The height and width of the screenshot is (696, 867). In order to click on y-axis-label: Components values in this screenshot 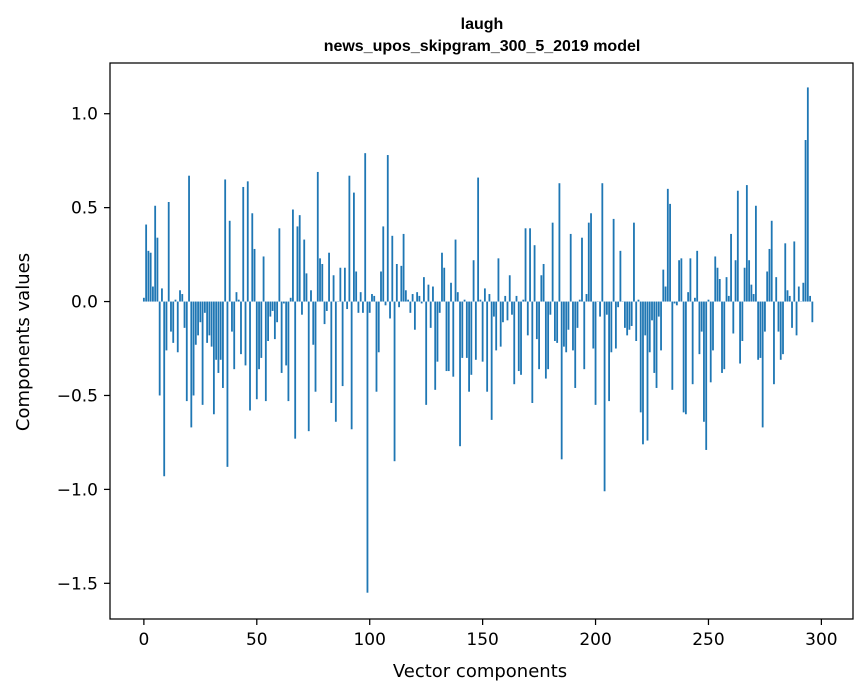, I will do `click(23, 342)`.